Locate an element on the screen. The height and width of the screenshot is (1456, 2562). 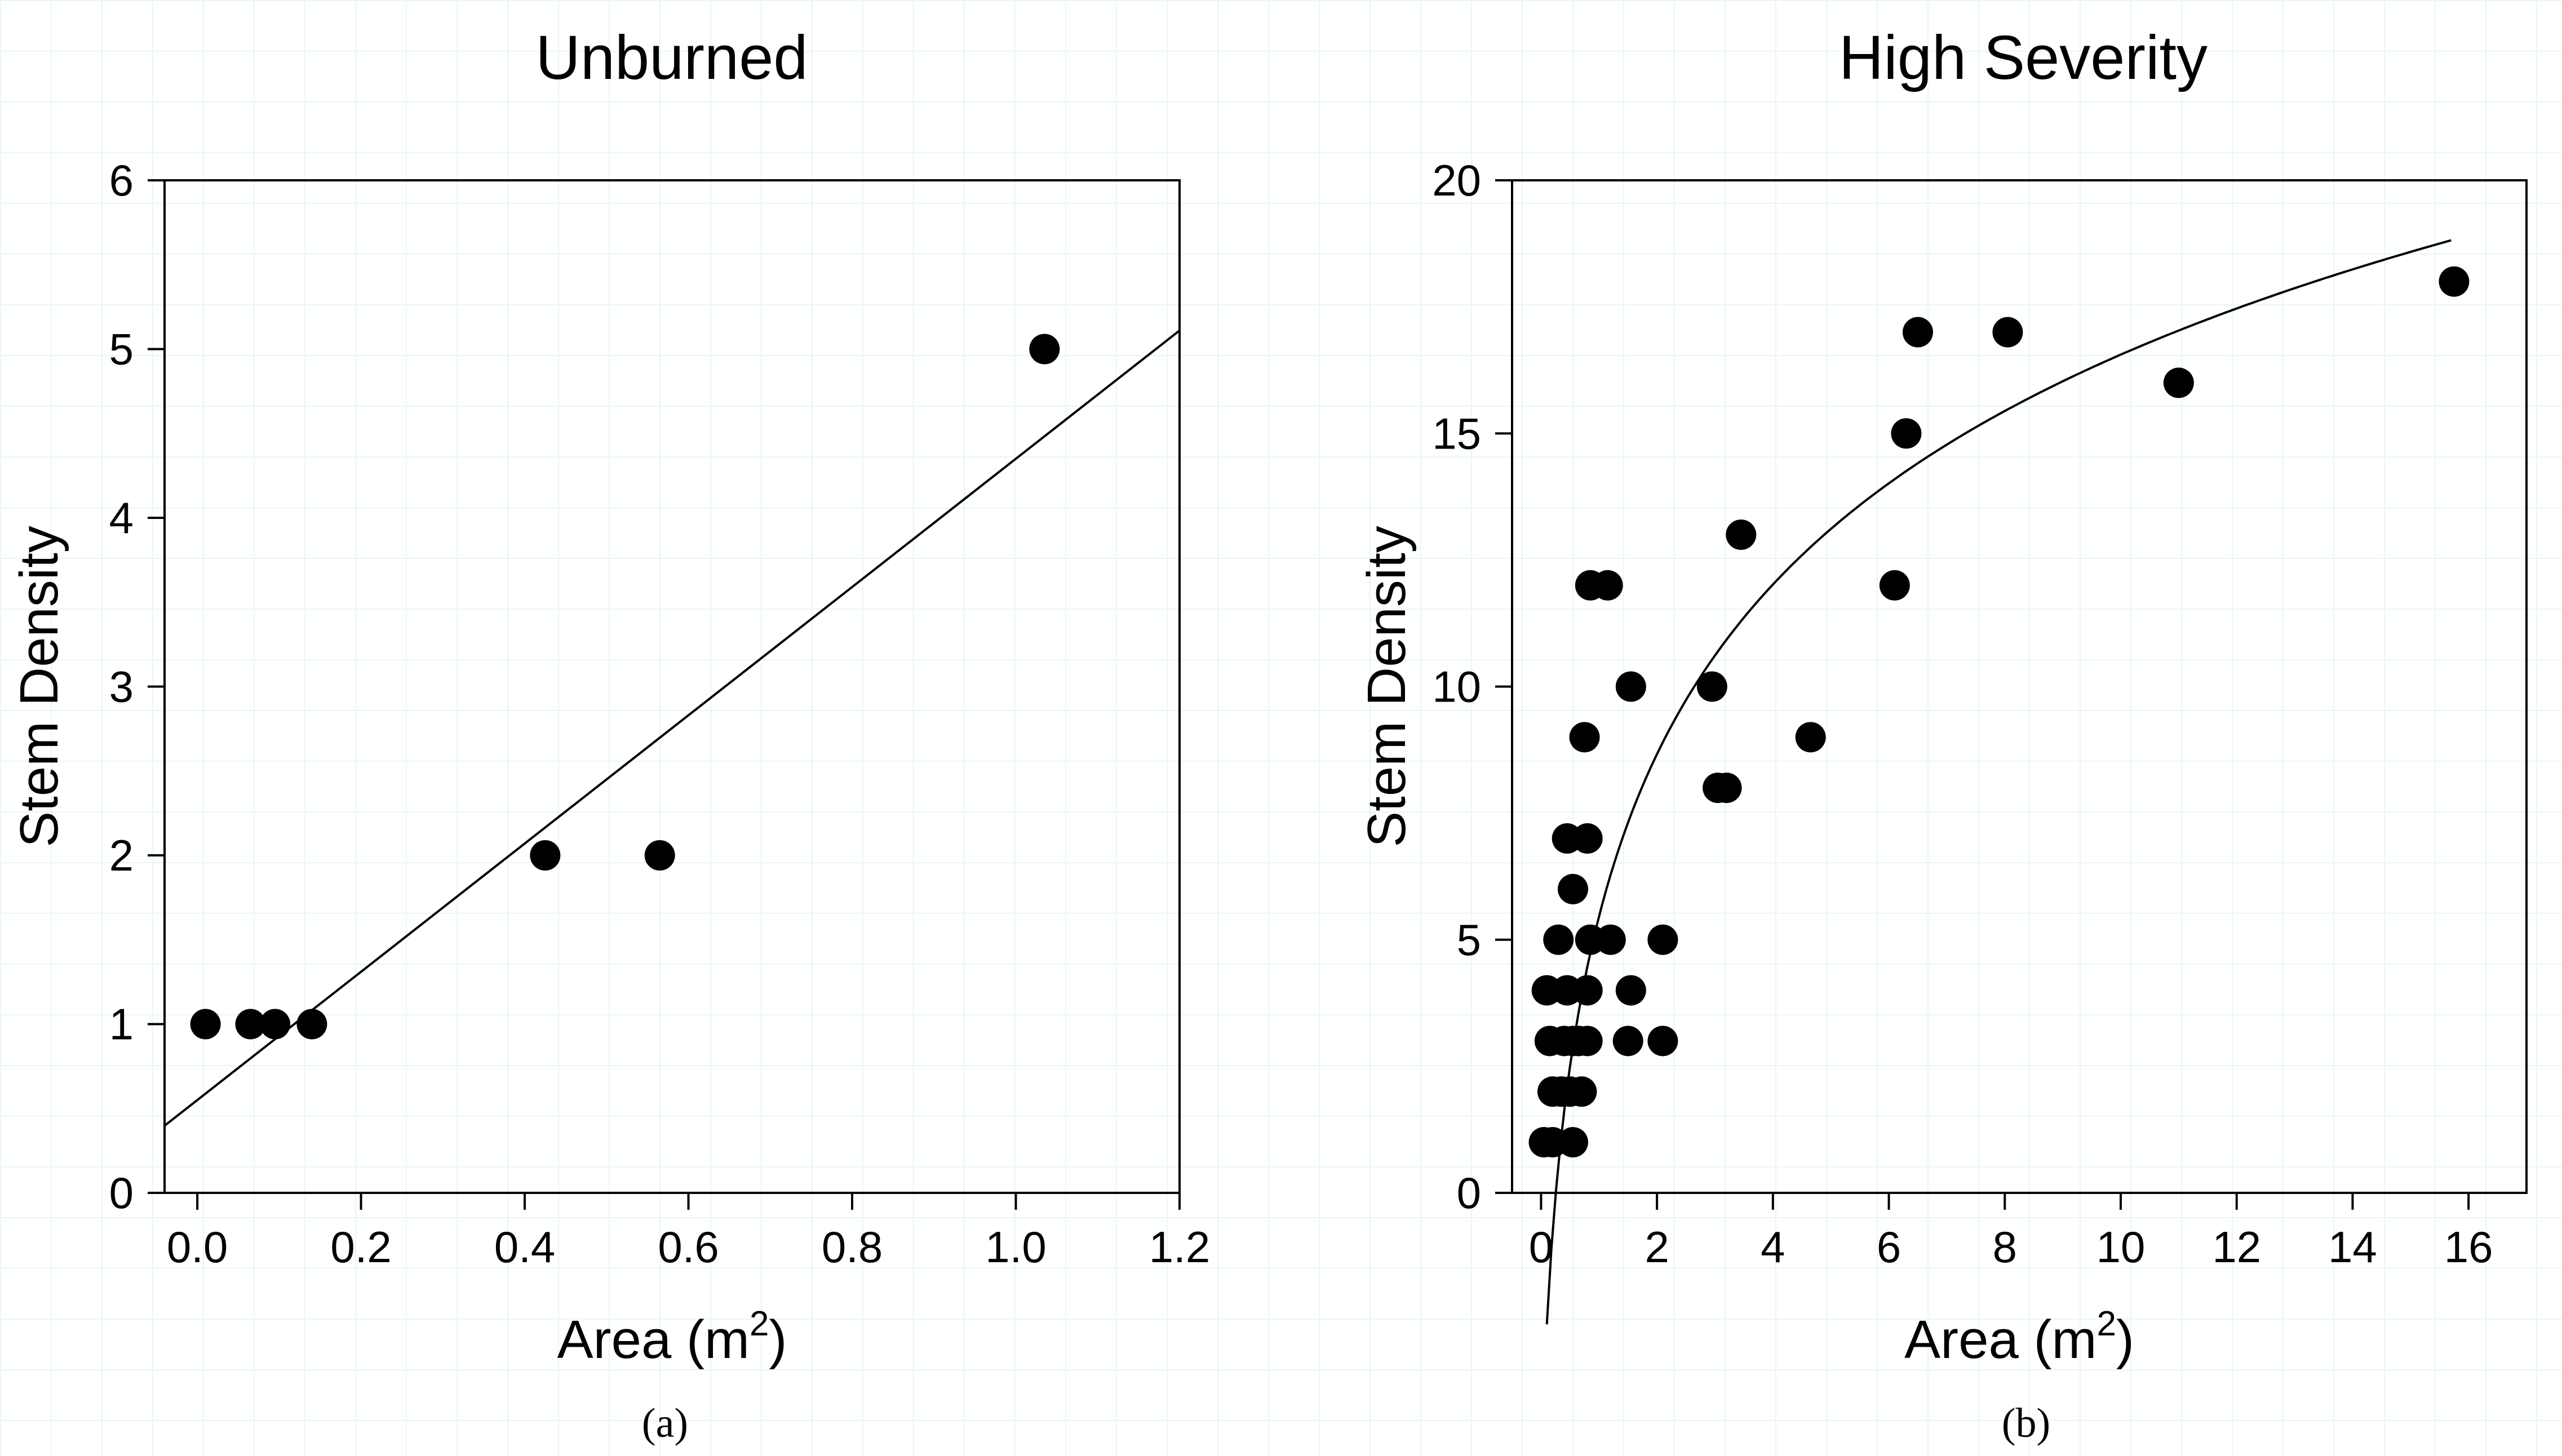
x-tick-label: 0.0 is located at coordinates (197, 1247).